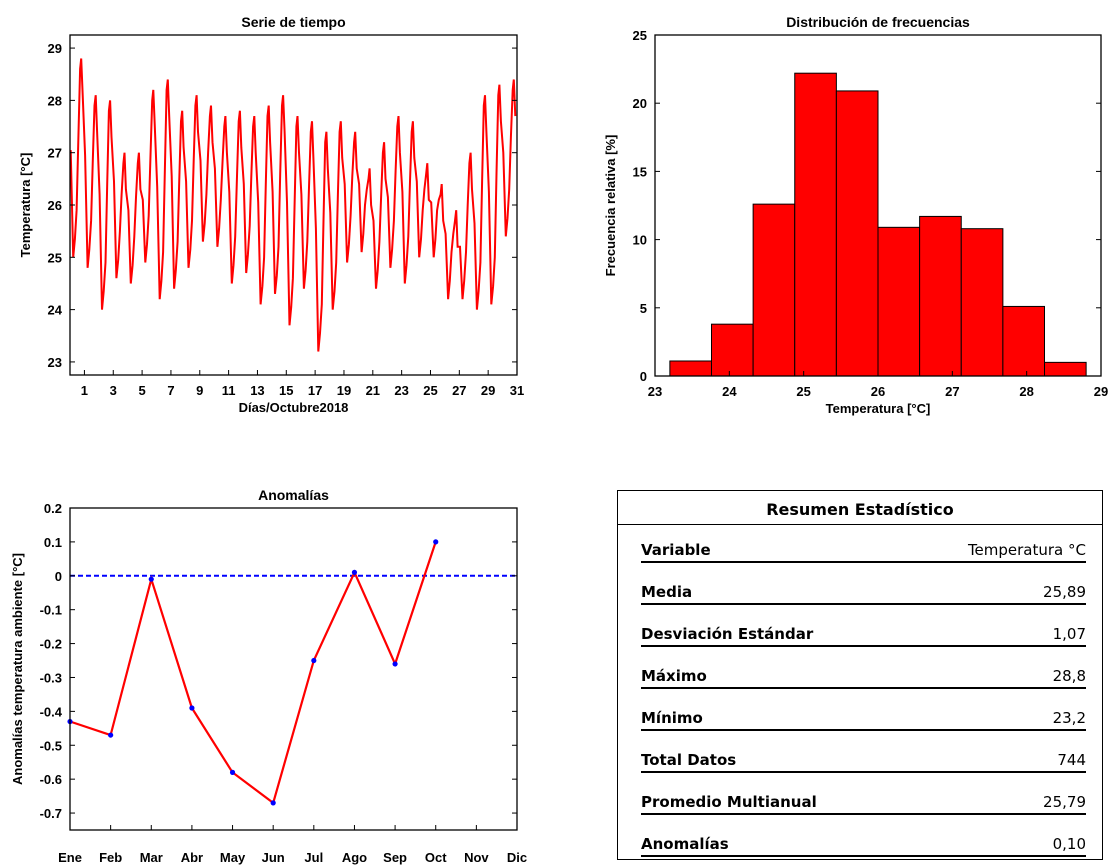  I want to click on histogram-x-tick-label: 28, so click(1026, 391).